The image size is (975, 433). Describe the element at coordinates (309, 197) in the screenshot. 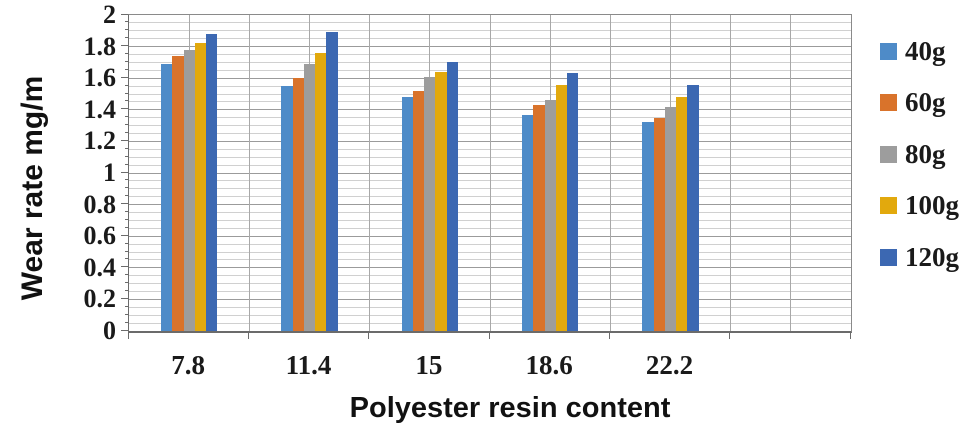

I see `bar-80g-11.4` at that location.